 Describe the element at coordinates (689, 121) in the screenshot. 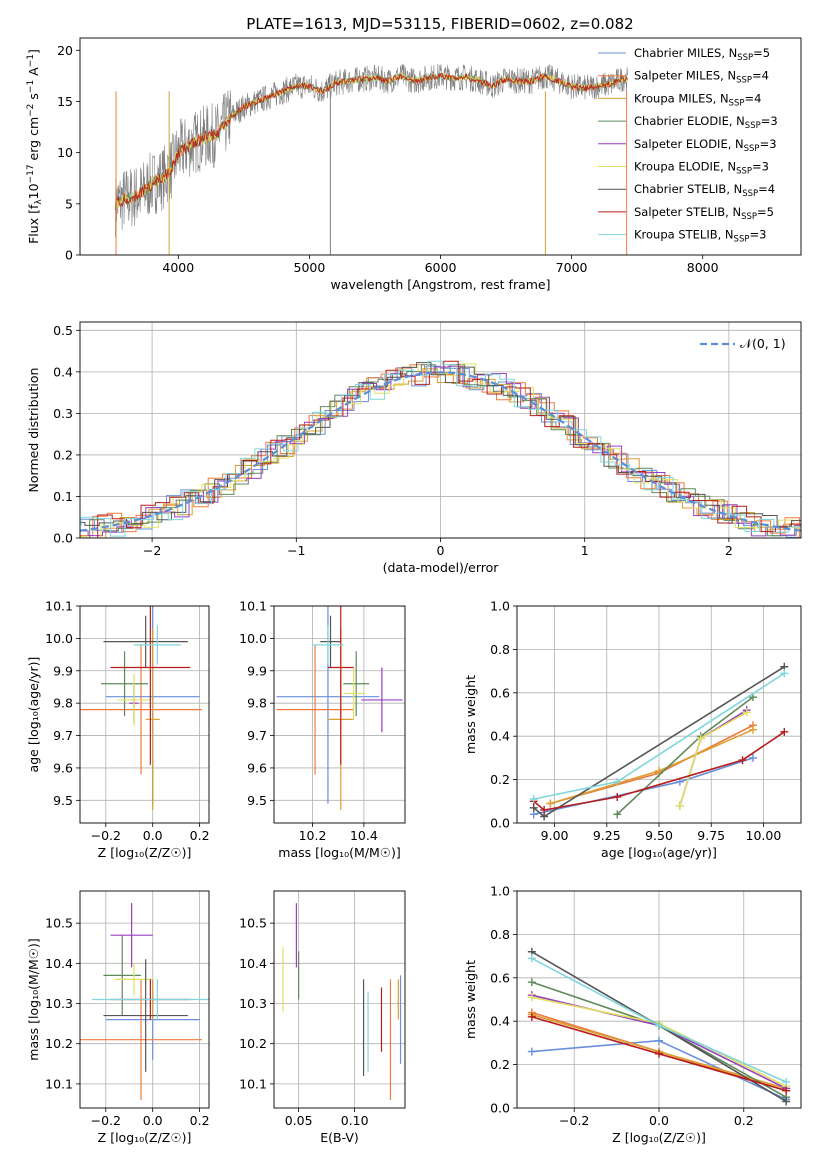

I see `legend-name: Chabrier ELODIE, N` at that location.